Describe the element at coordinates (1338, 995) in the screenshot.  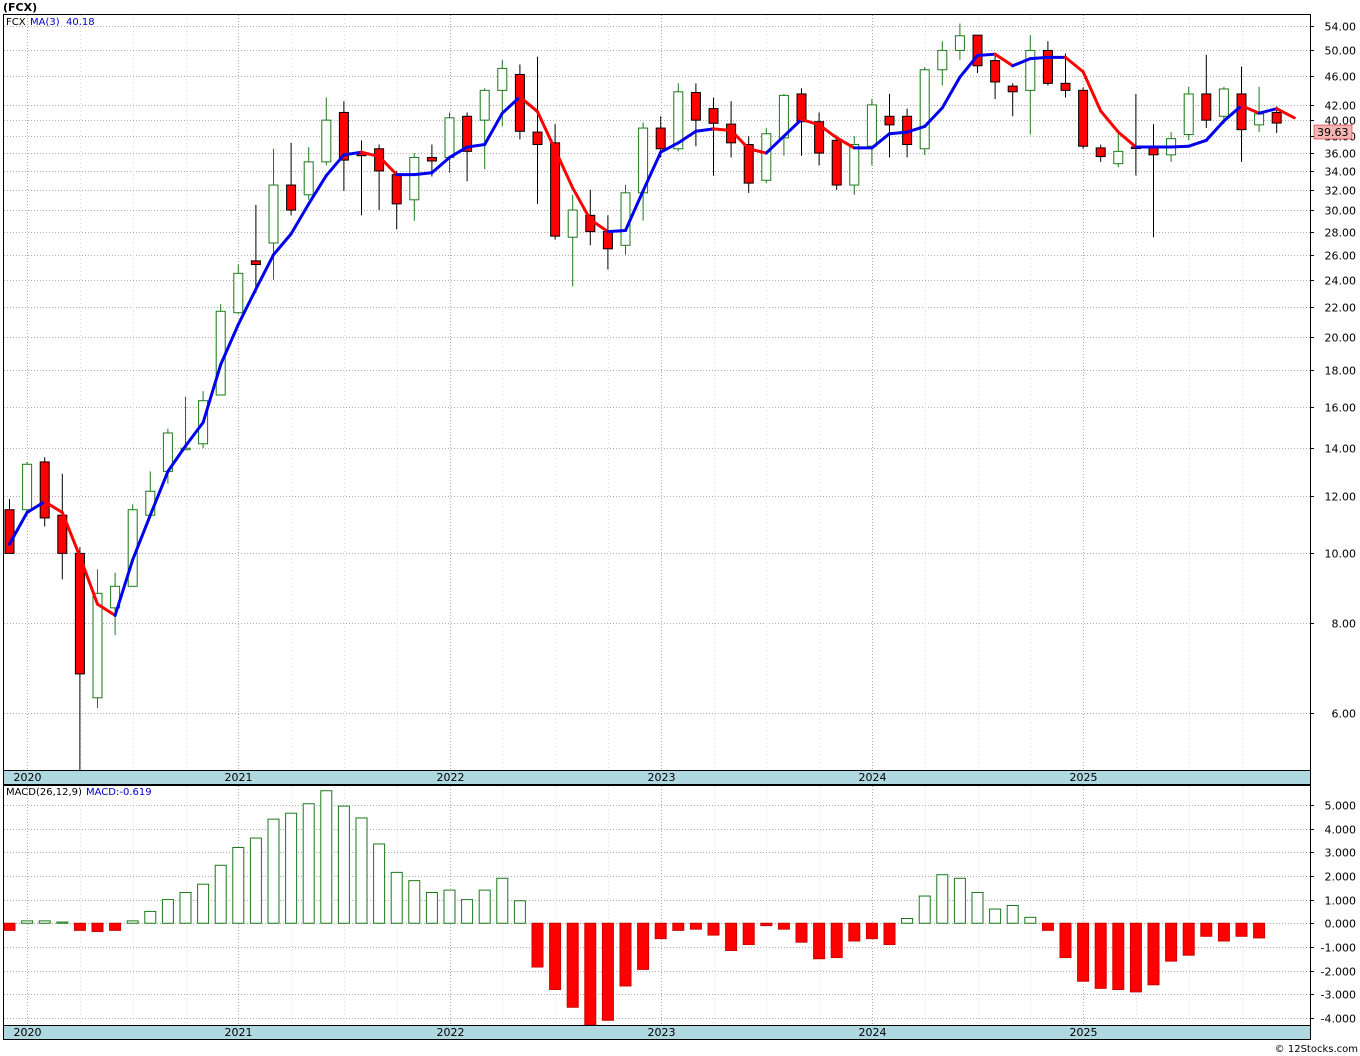
I see `macd-tick-label: -3.000` at that location.